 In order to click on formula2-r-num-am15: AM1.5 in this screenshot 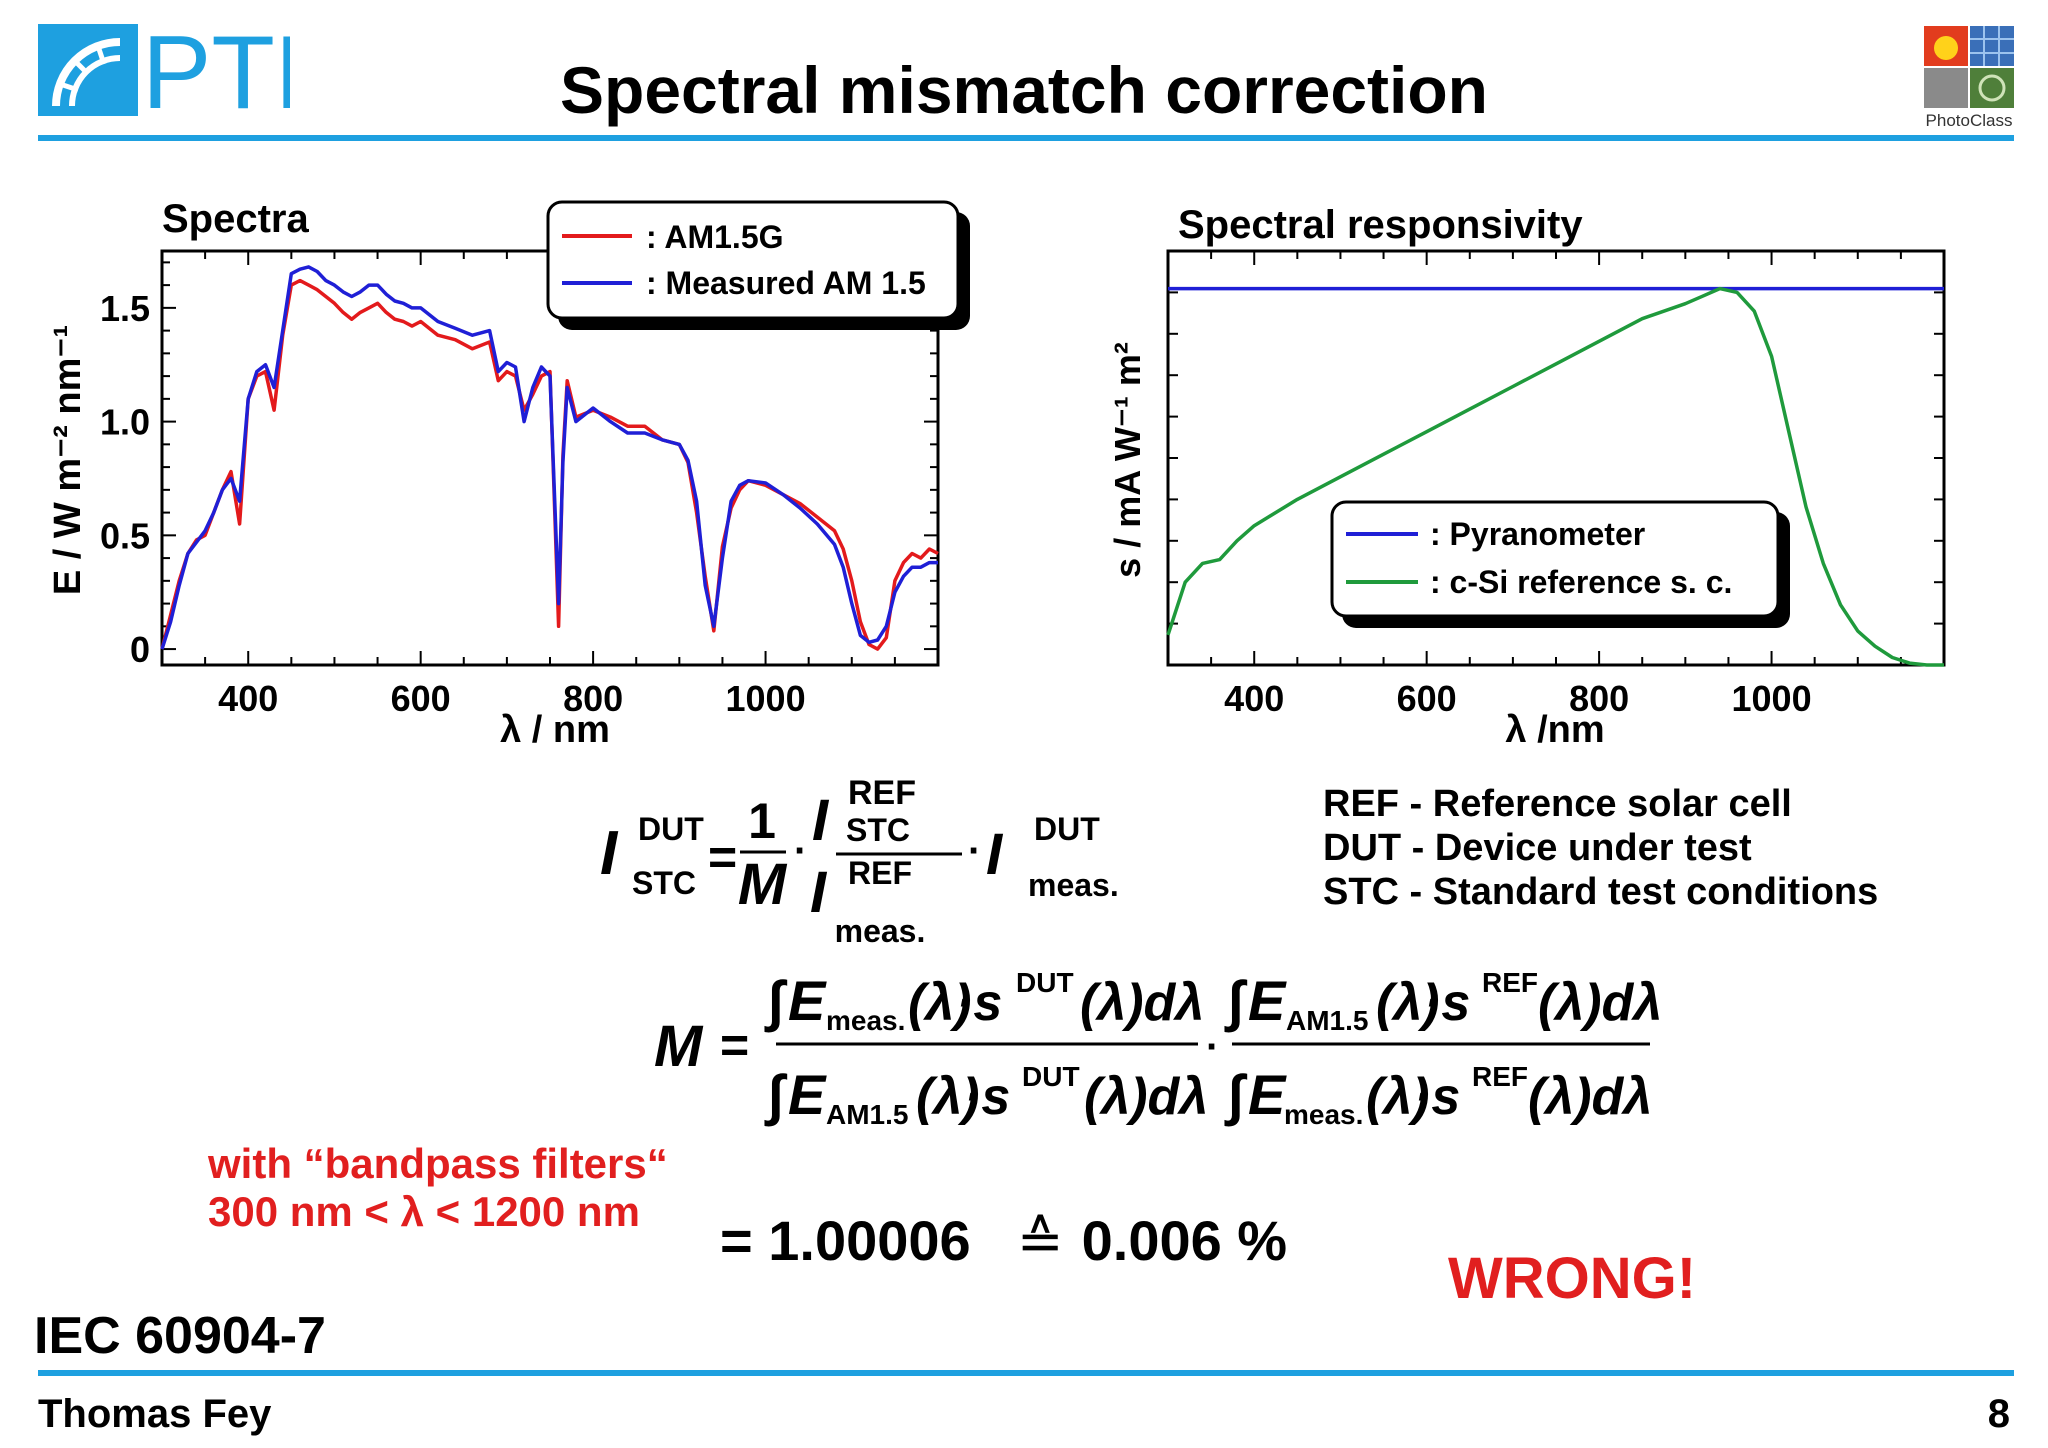, I will do `click(1327, 1020)`.